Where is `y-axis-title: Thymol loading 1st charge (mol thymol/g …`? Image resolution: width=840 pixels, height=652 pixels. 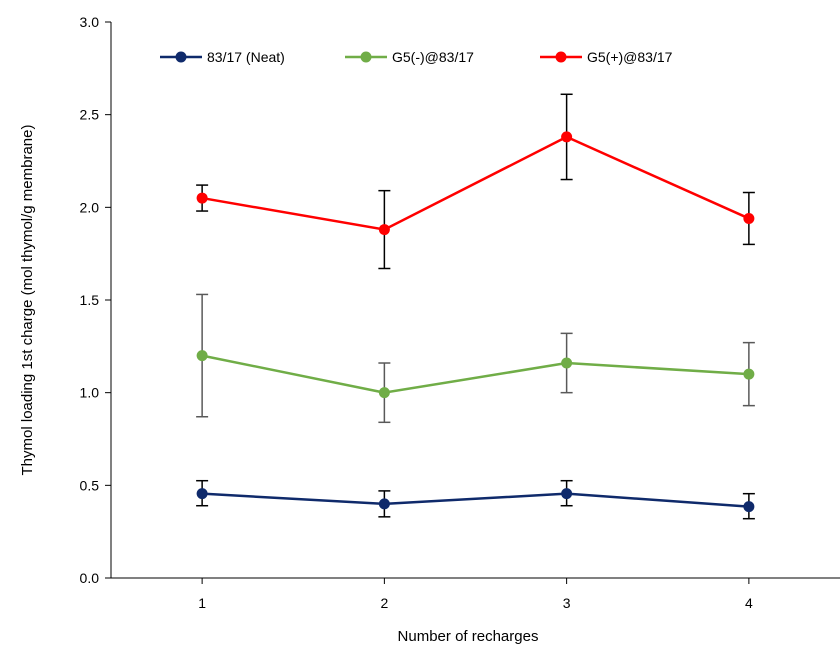 y-axis-title: Thymol loading 1st charge (mol thymol/g … is located at coordinates (27, 300).